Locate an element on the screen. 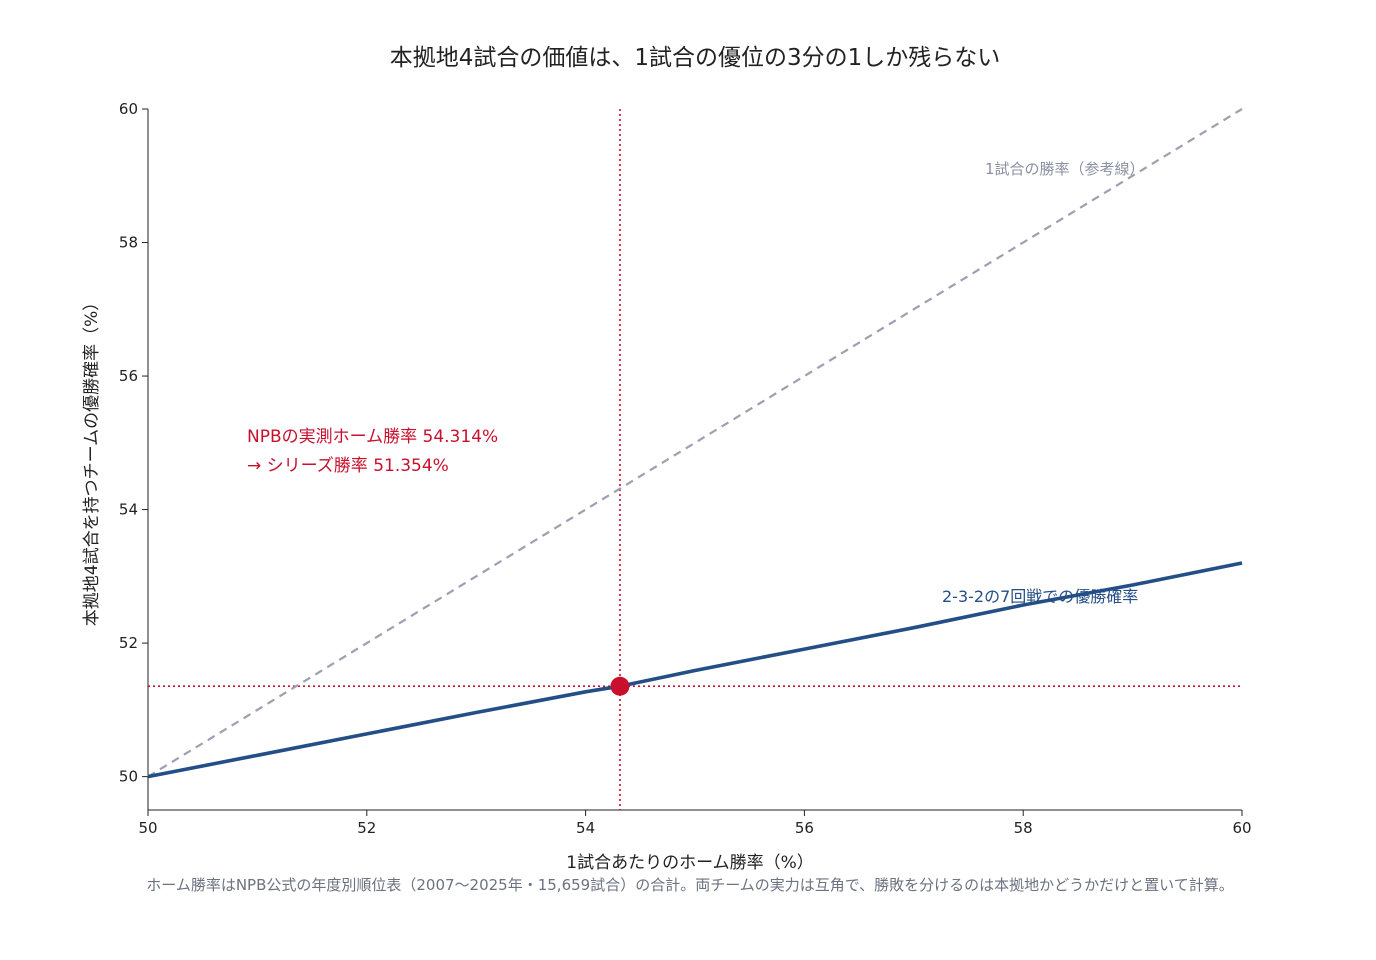 The image size is (1376, 960). x-axis-title: 1試合あたりのホーム勝率（%） is located at coordinates (689, 863).